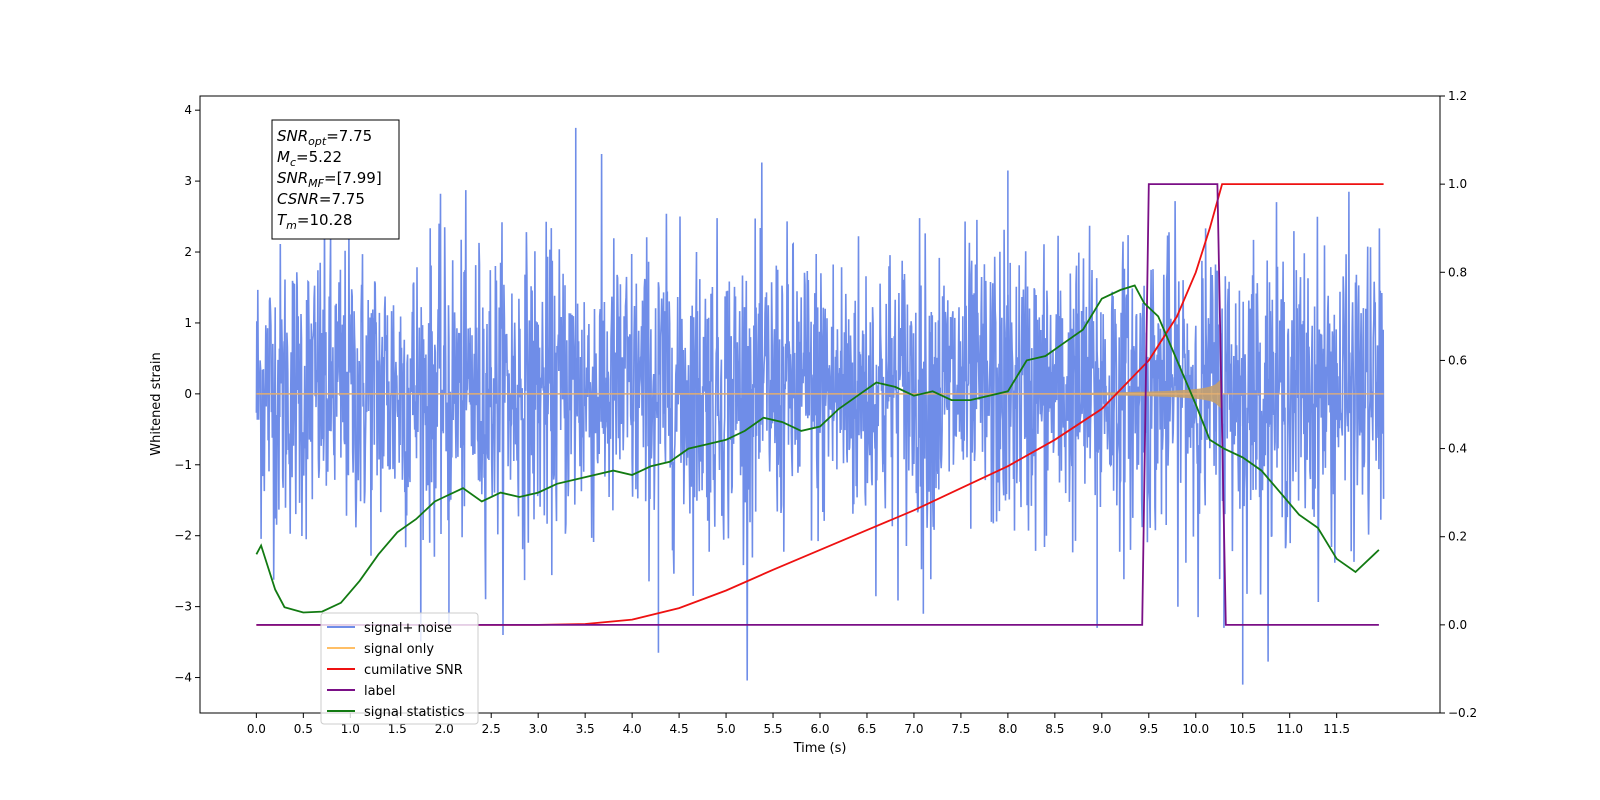  Describe the element at coordinates (1289, 729) in the screenshot. I see `x-tick-label: 11.0` at that location.